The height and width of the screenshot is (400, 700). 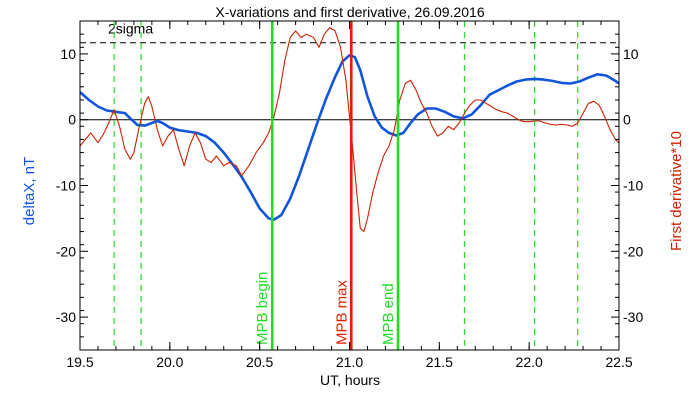 I want to click on x-tick-label-5: 21.5, so click(x=439, y=362).